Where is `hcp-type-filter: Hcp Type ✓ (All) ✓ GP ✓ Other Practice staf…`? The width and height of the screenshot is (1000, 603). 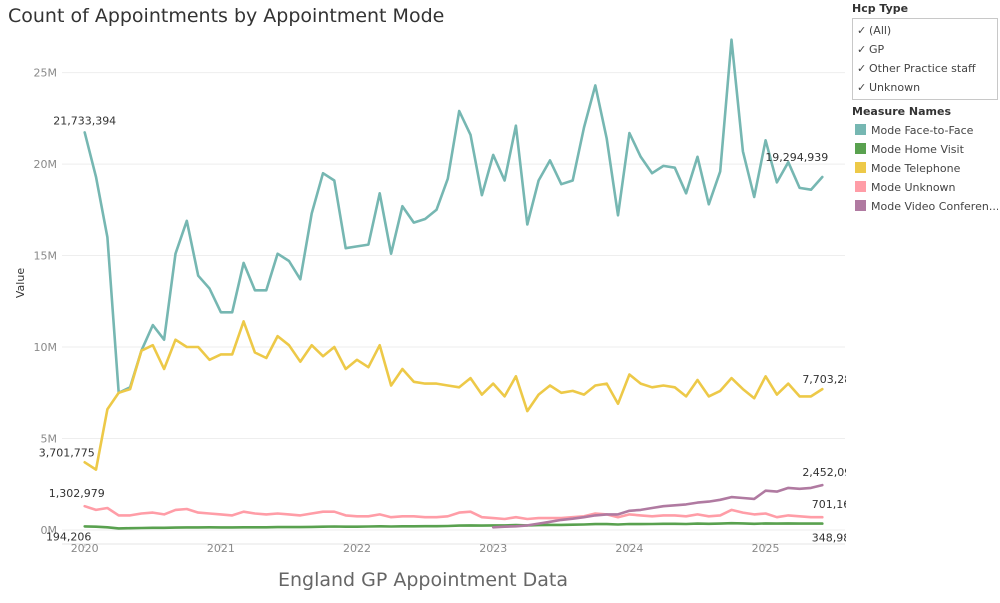
hcp-type-filter: Hcp Type ✓ (All) ✓ GP ✓ Other Practice staf… is located at coordinates (925, 51).